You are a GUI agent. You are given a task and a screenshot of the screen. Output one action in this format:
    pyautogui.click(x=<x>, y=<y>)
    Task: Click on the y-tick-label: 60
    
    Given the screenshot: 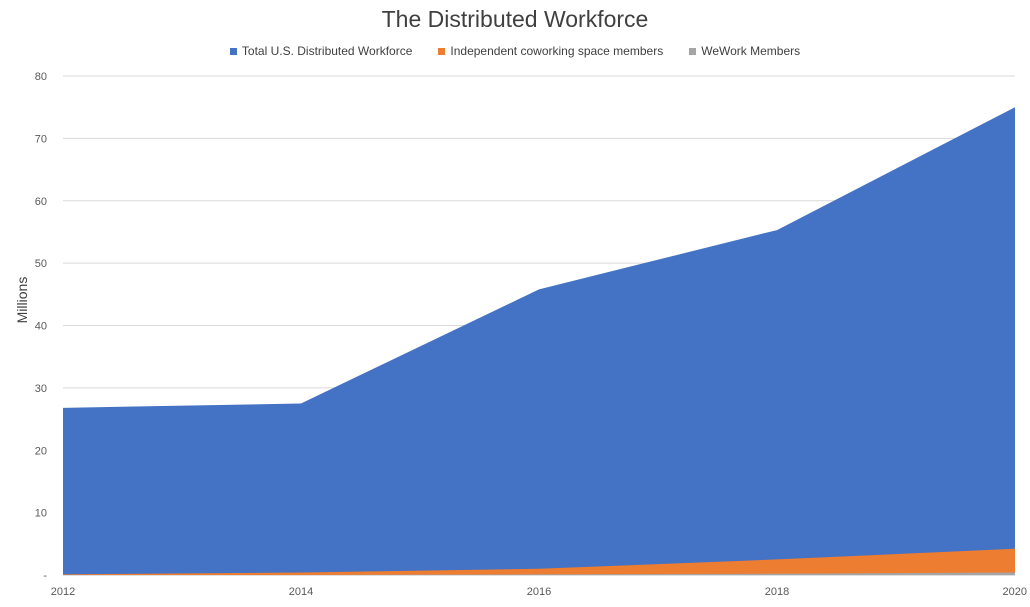 What is the action you would take?
    pyautogui.click(x=41, y=202)
    